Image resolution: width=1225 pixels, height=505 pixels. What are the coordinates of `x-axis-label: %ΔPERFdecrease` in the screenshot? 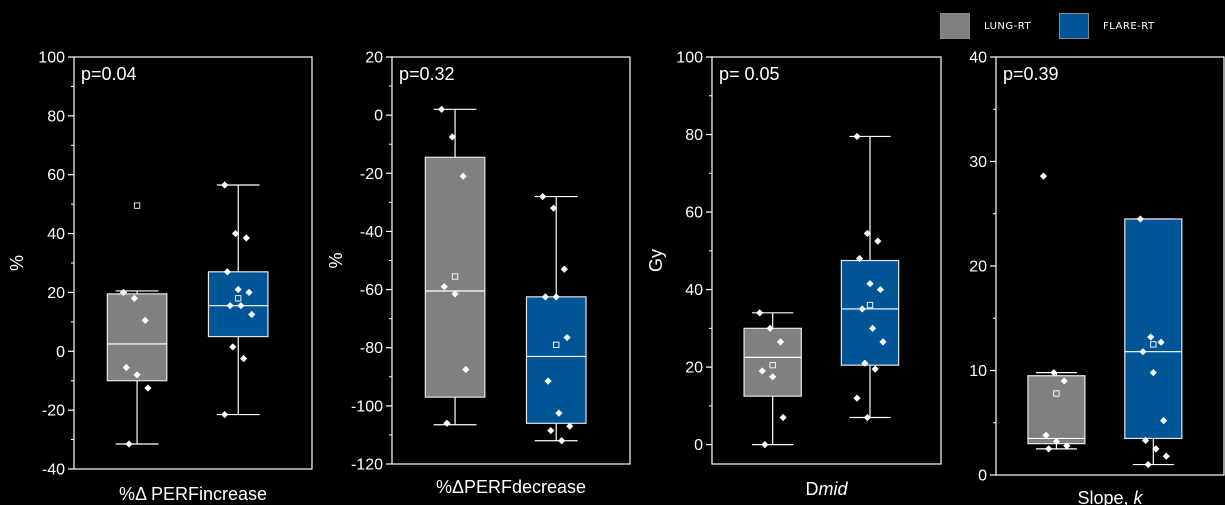 It's located at (511, 487).